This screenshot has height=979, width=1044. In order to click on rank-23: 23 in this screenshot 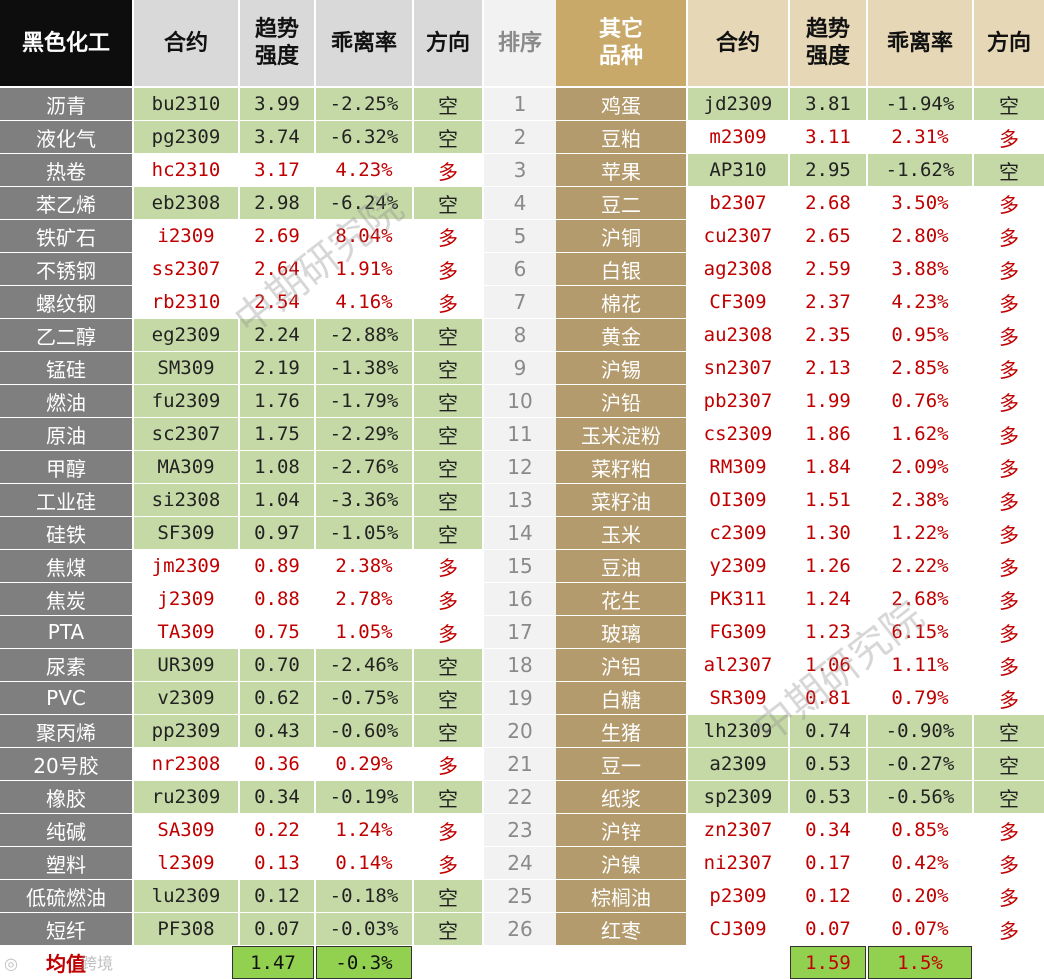, I will do `click(520, 830)`.